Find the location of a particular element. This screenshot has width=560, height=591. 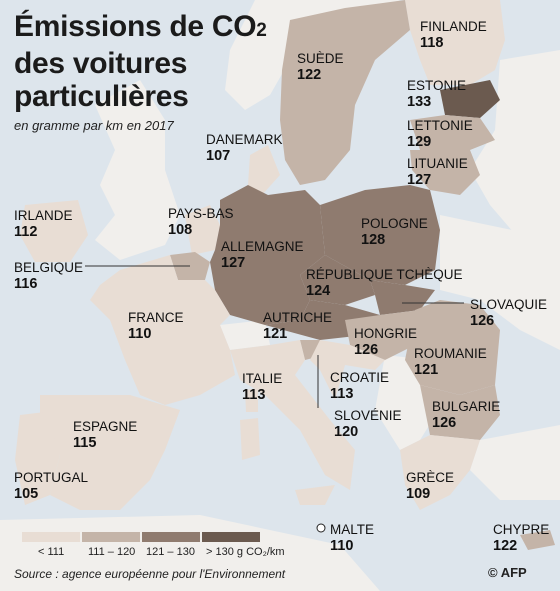

legend-label-2: 111 – 120 is located at coordinates (112, 552).